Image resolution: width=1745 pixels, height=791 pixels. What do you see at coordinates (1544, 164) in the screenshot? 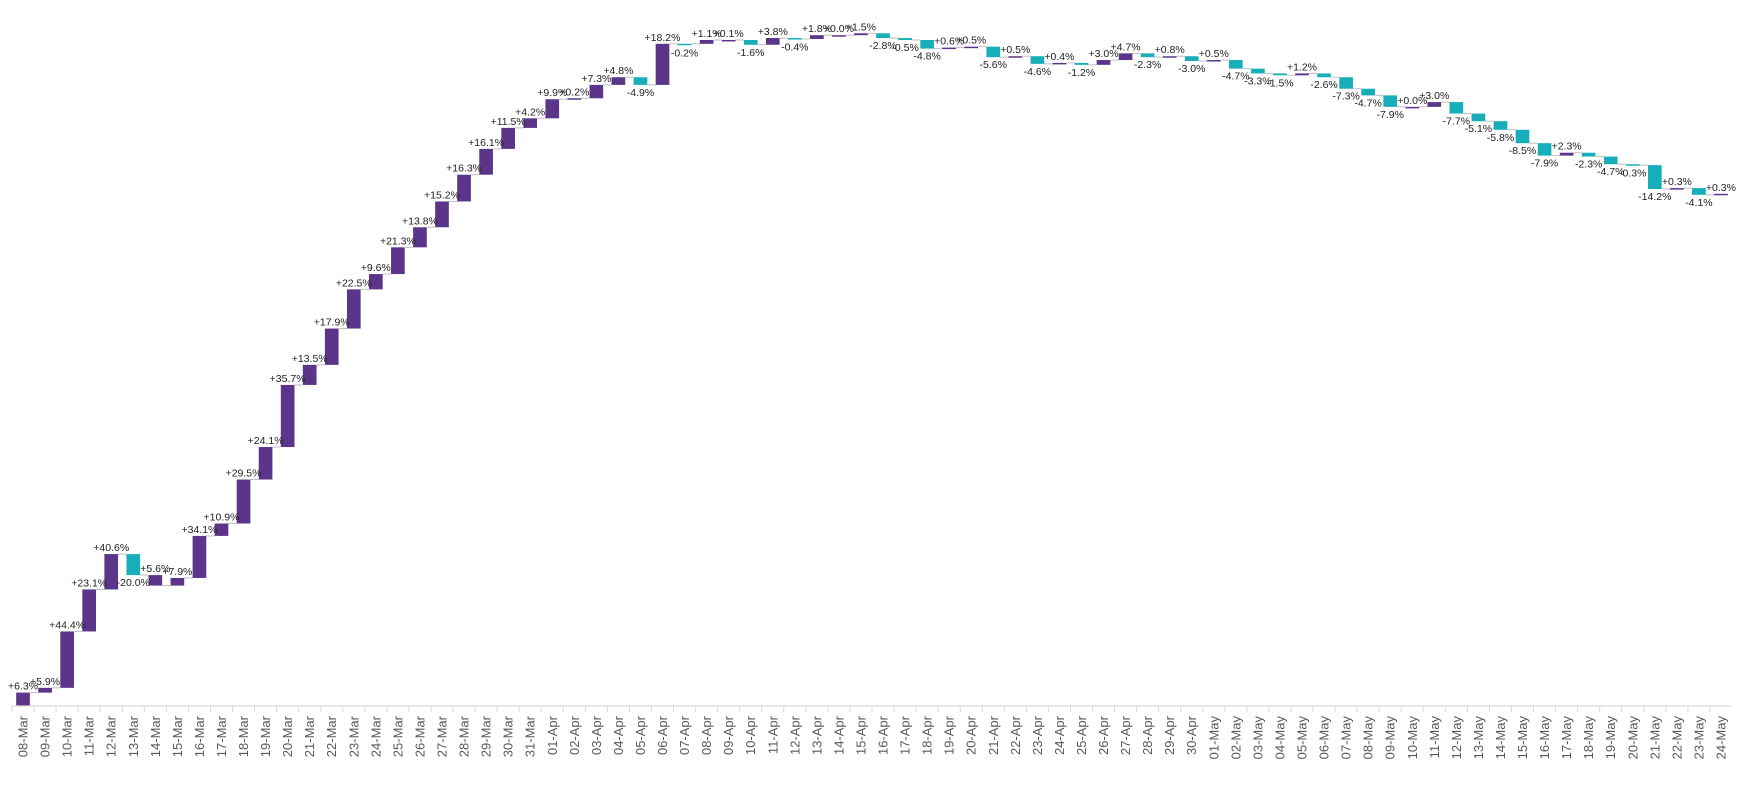
I see `data-label: -7.9%` at bounding box center [1544, 164].